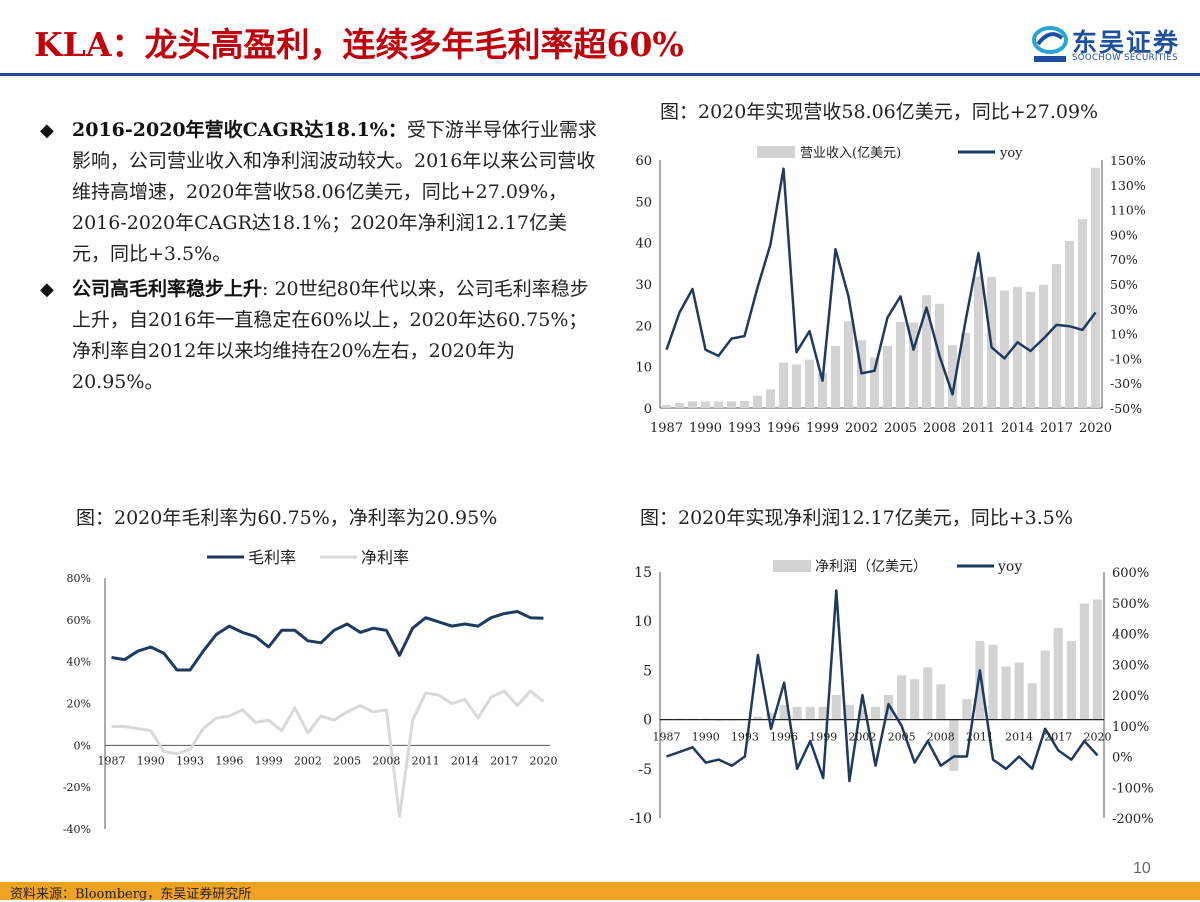  I want to click on page-title: KLA：龙头高盈利，连续多年毛利率超60%, so click(359, 44).